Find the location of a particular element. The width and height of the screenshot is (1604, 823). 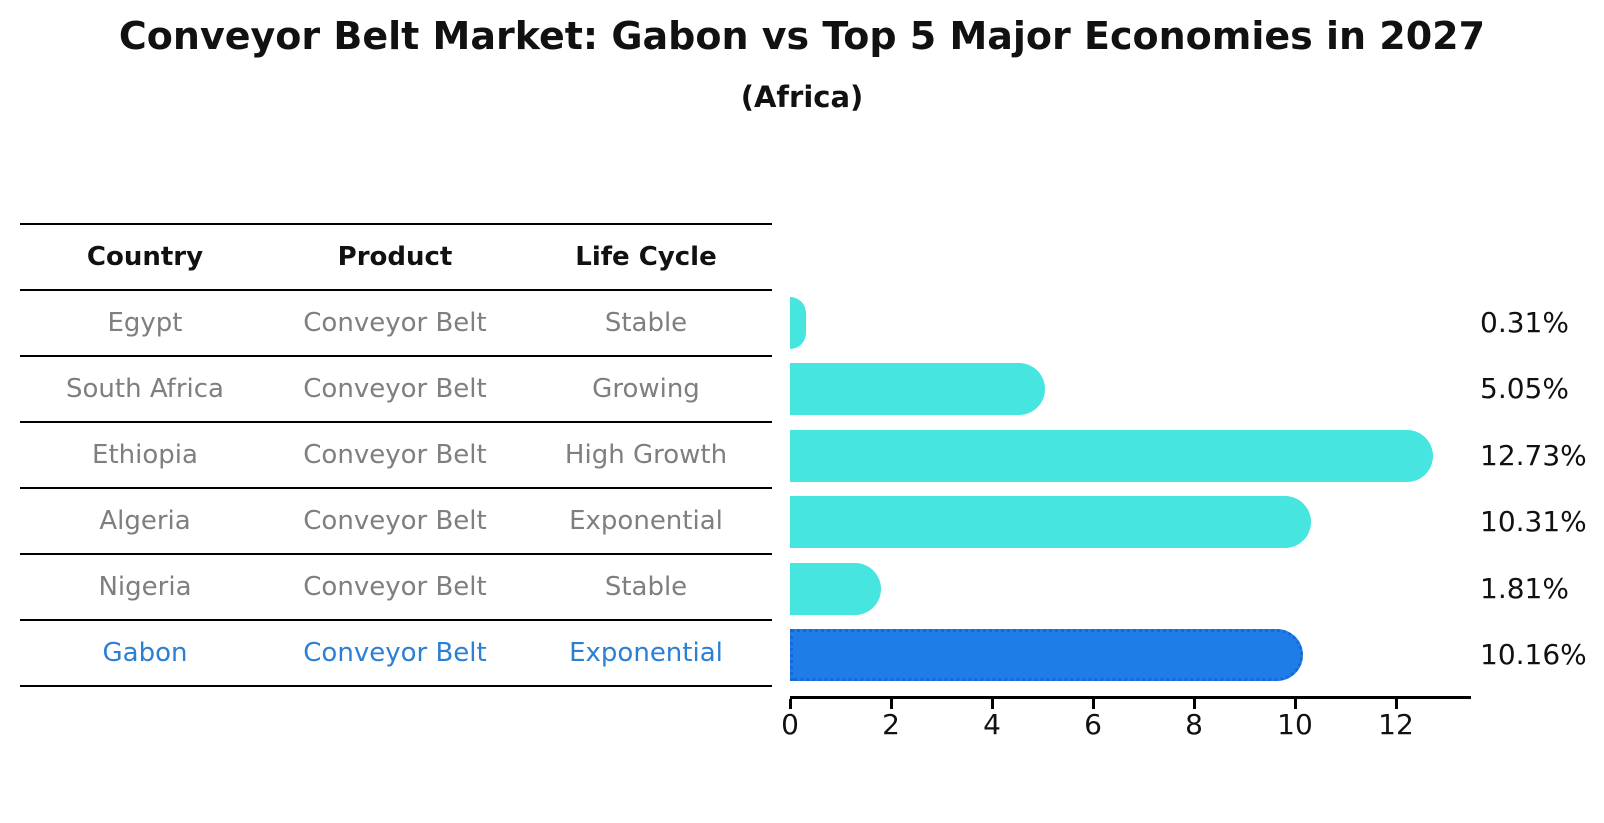

table-row-ethiopia: Ethiopia Conveyor Belt High Growth is located at coordinates (396, 456).